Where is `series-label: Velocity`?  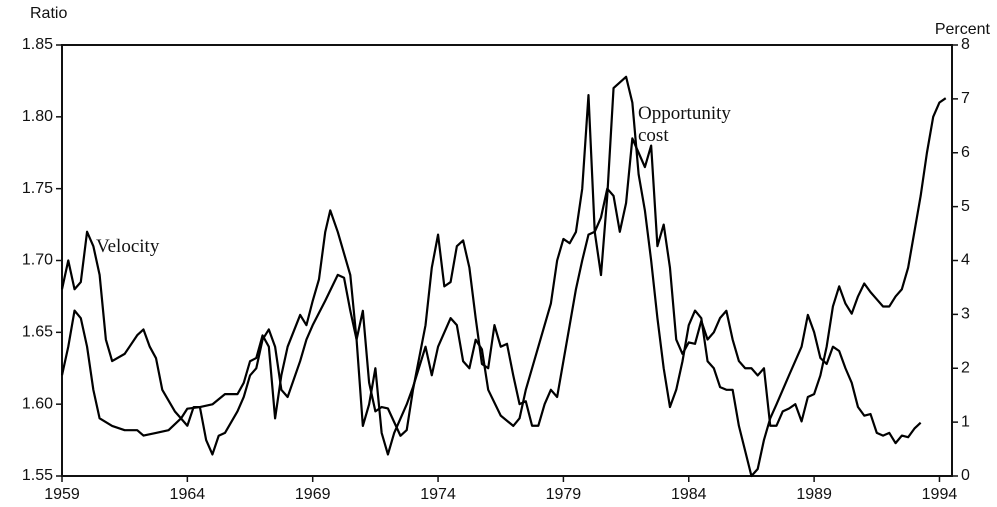 series-label: Velocity is located at coordinates (128, 246).